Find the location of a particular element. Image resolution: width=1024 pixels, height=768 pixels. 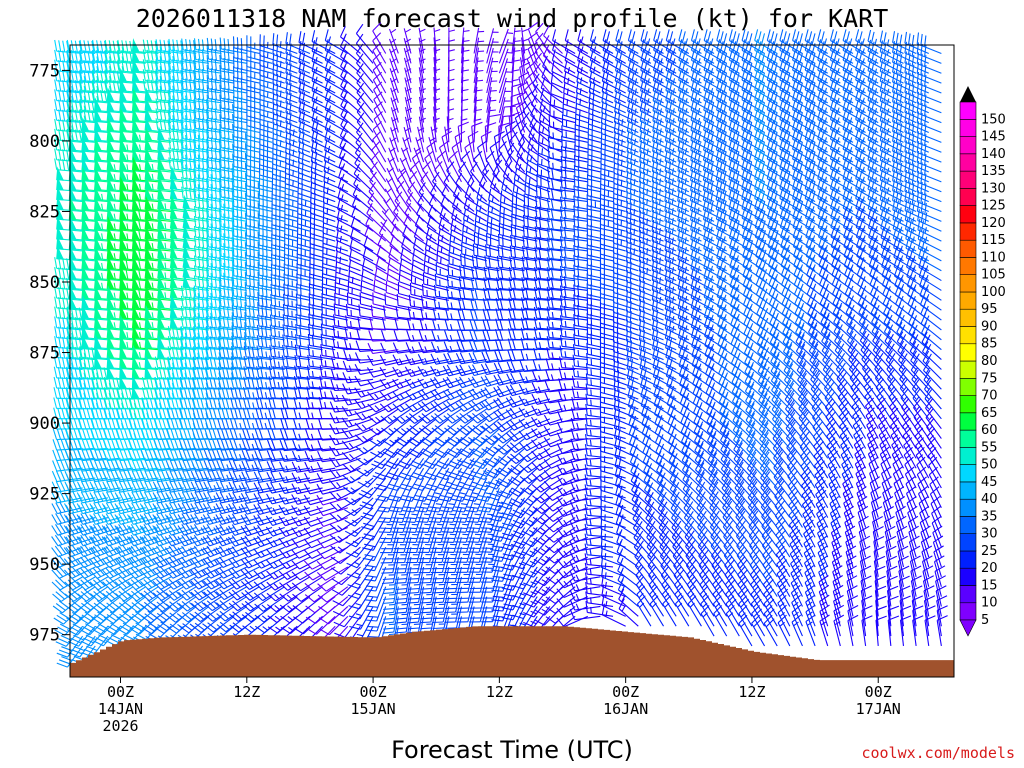

colorbar-label: 50 is located at coordinates (989, 465).